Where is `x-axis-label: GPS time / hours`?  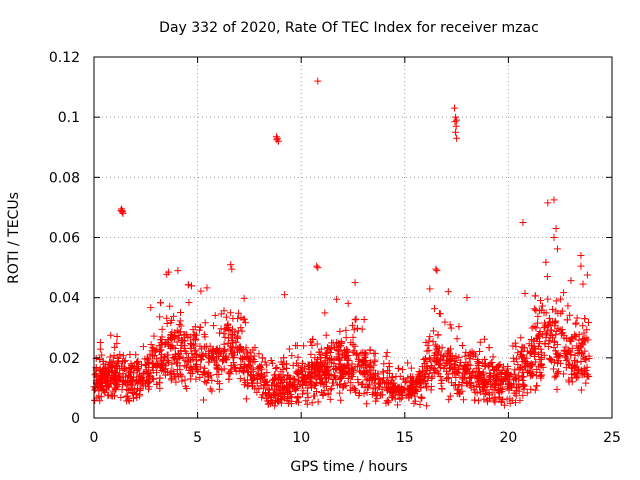
x-axis-label: GPS time / hours is located at coordinates (348, 467).